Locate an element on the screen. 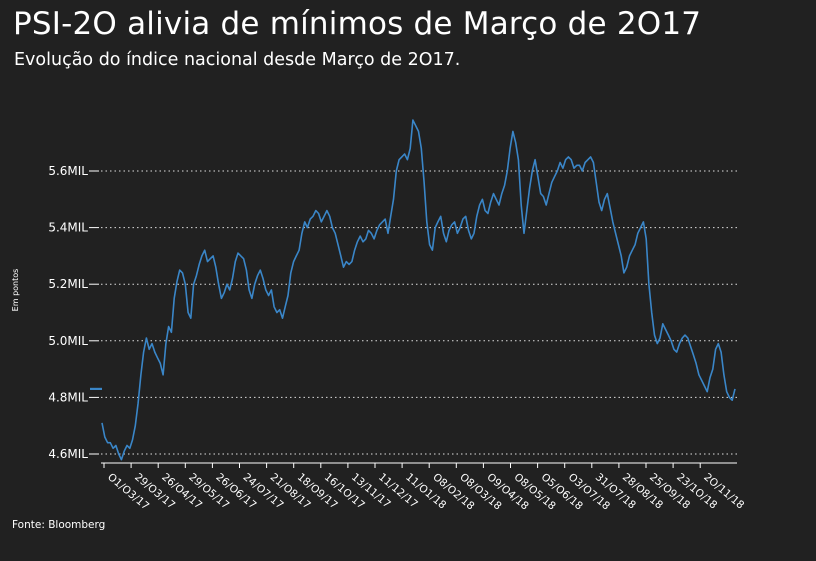 Image resolution: width=816 pixels, height=561 pixels. y-tick-label: 4.6MIL is located at coordinates (68, 454).